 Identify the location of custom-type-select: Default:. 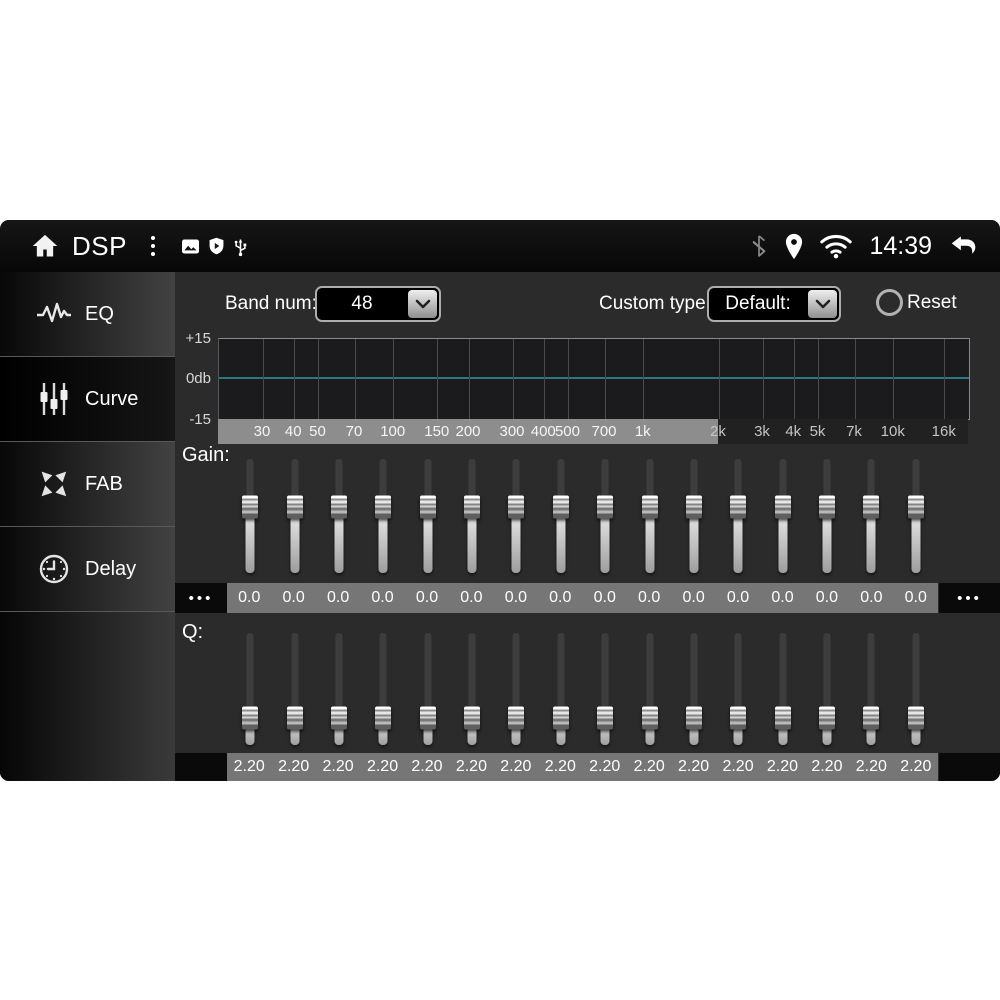
(774, 304).